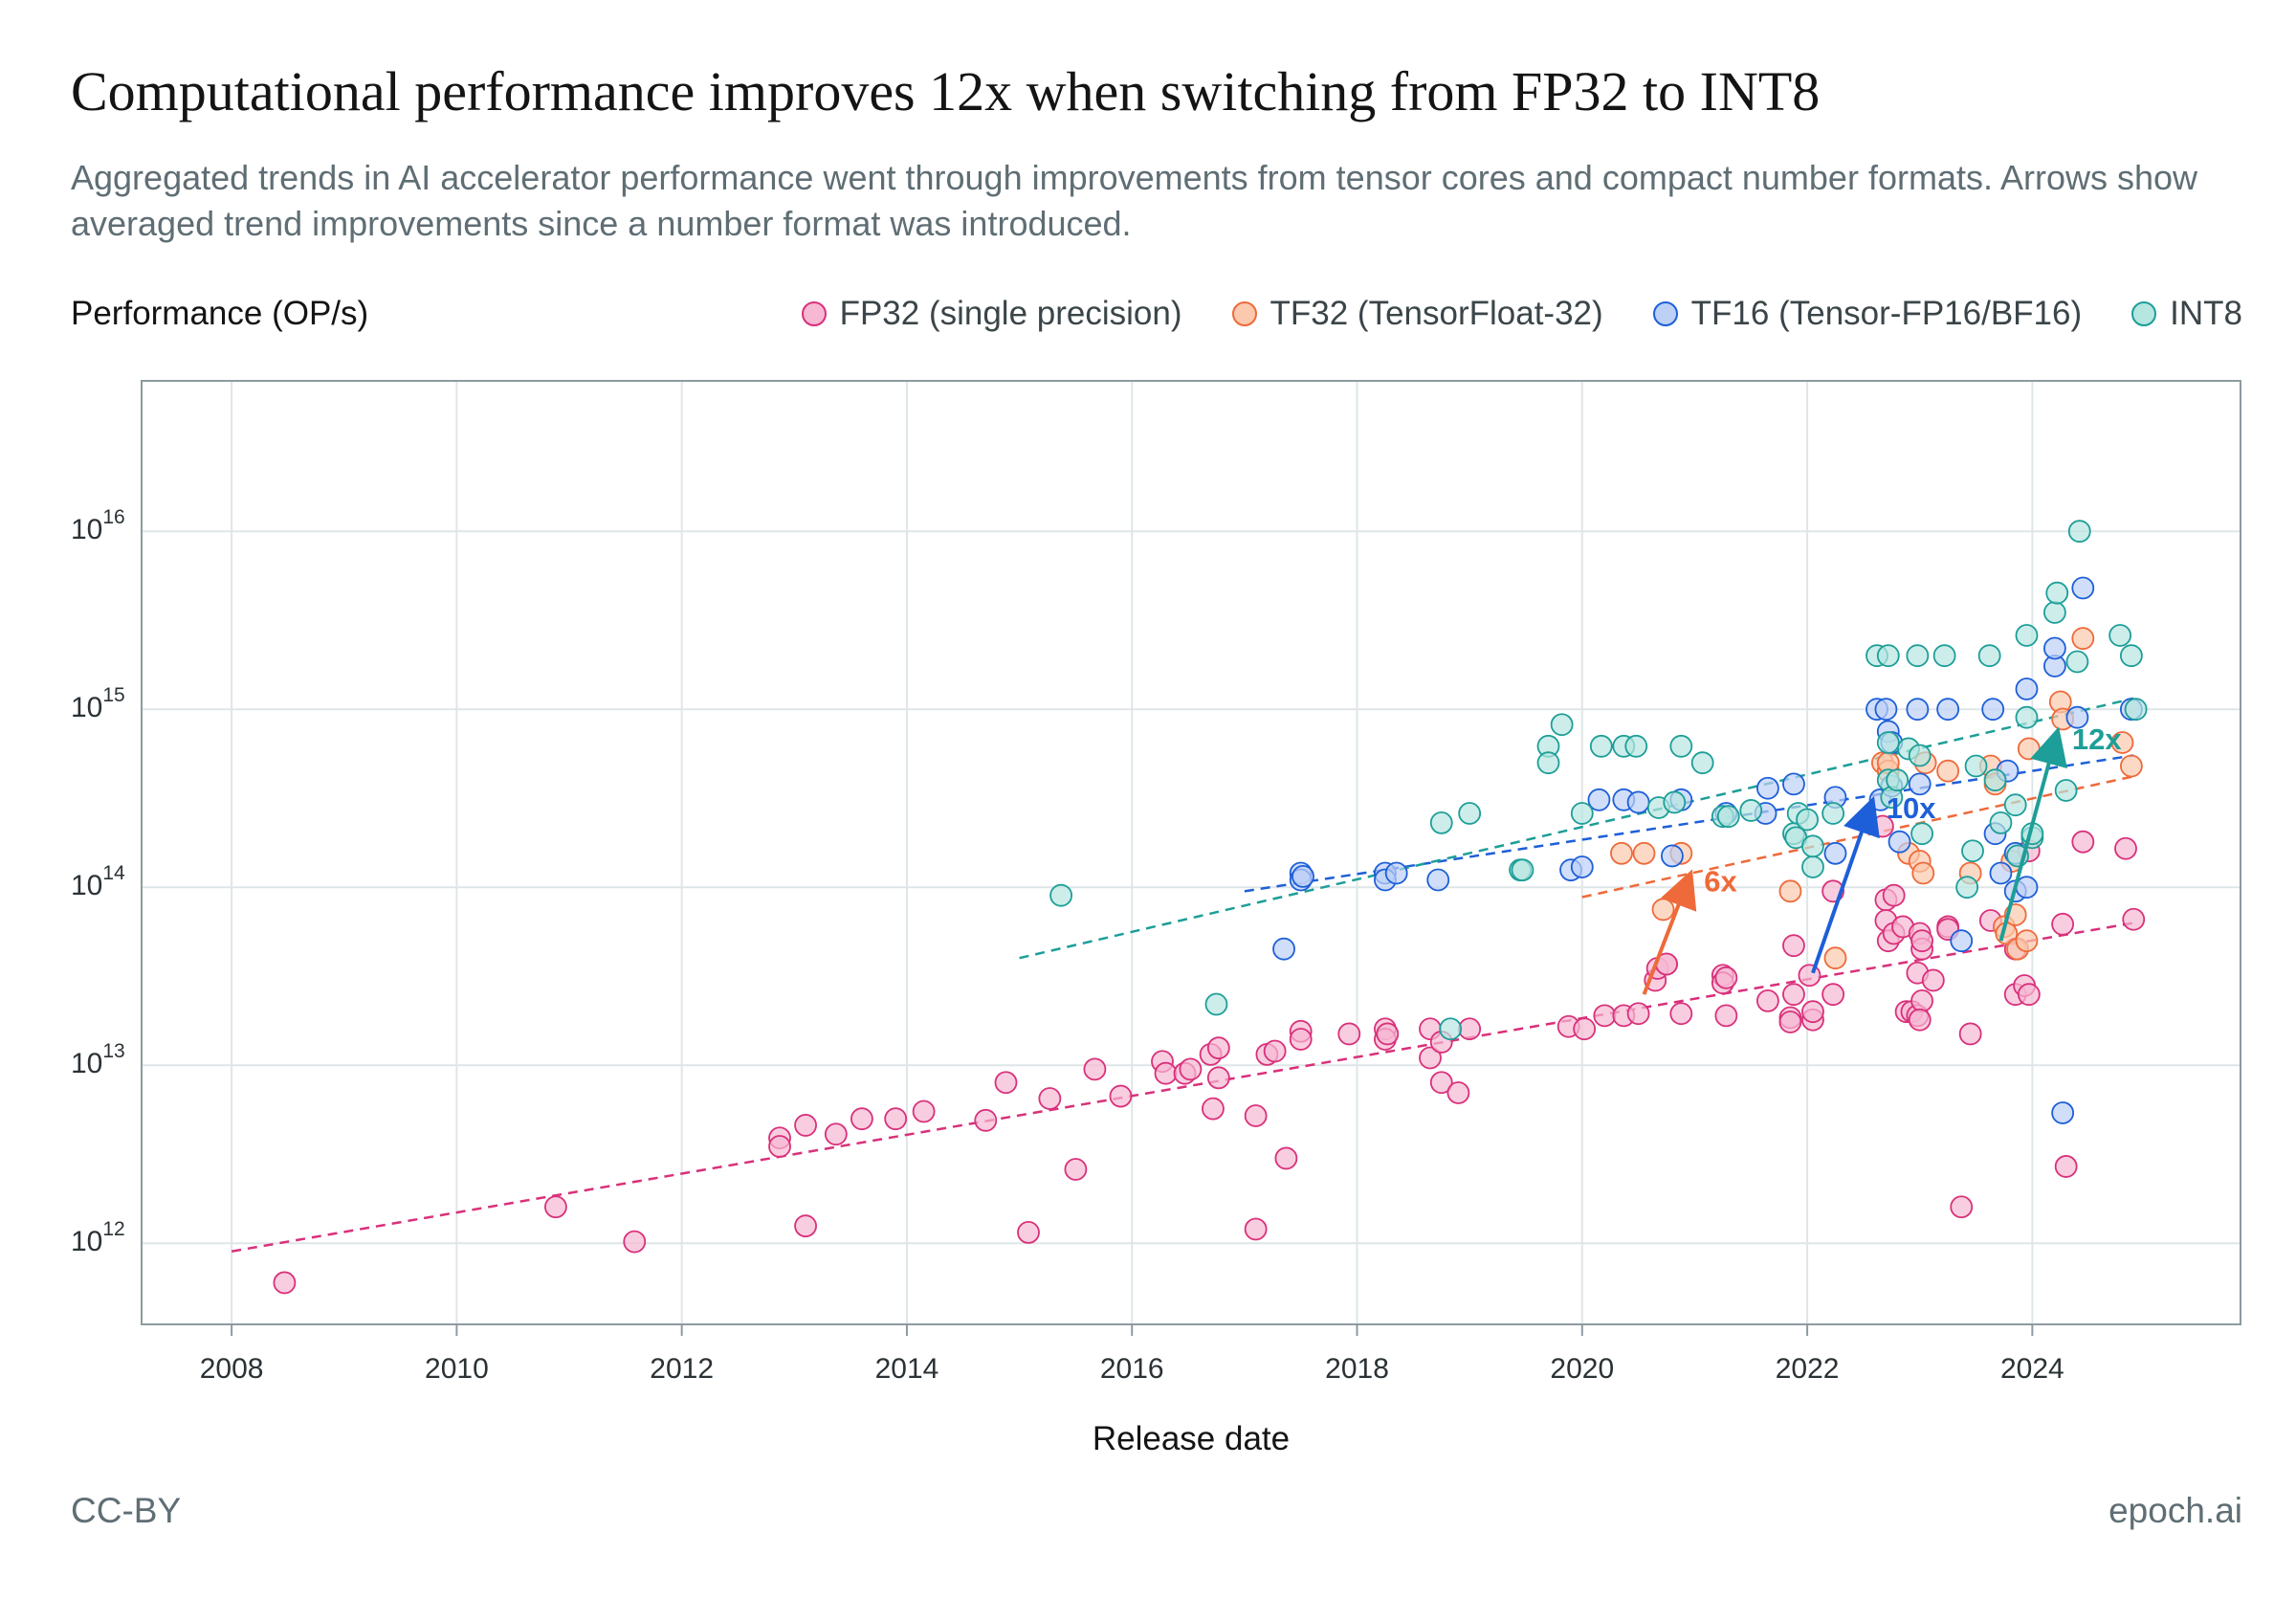 The width and height of the screenshot is (2296, 1599). Describe the element at coordinates (2175, 1510) in the screenshot. I see `brand-label: epoch.ai` at that location.